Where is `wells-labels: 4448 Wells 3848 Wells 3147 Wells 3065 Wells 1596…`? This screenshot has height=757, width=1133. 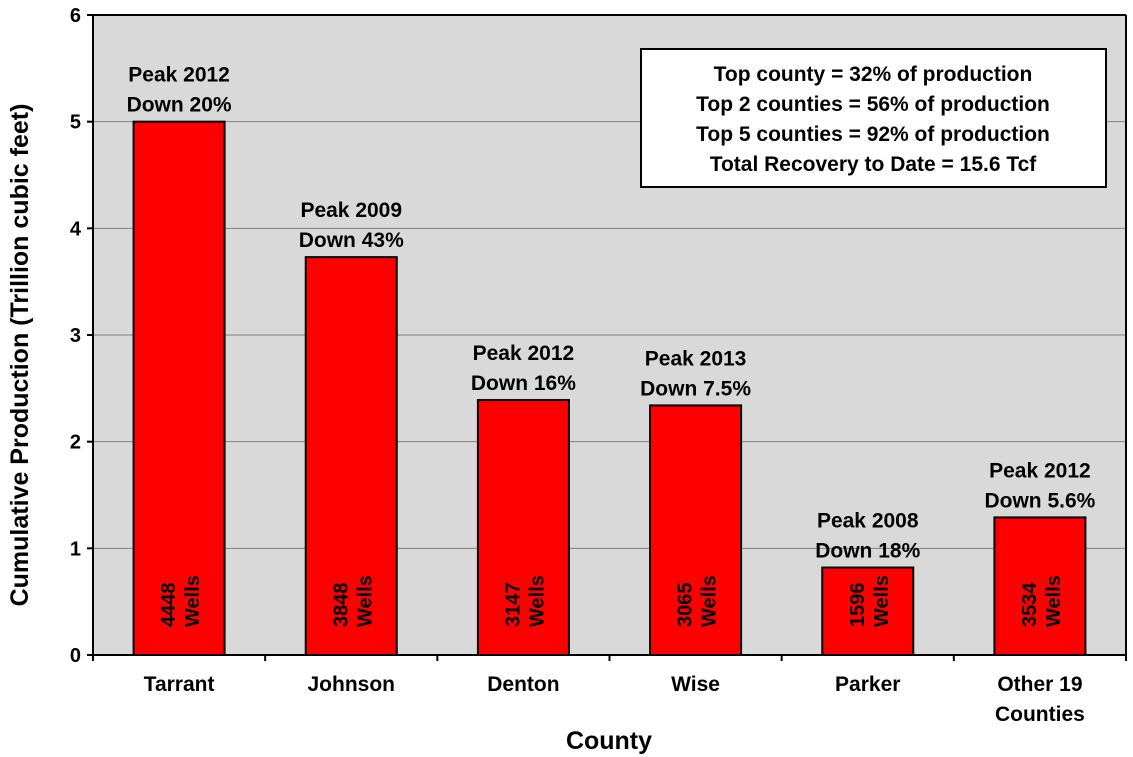 wells-labels: 4448 Wells 3848 Wells 3147 Wells 3065 Wells 1596… is located at coordinates (611, 601).